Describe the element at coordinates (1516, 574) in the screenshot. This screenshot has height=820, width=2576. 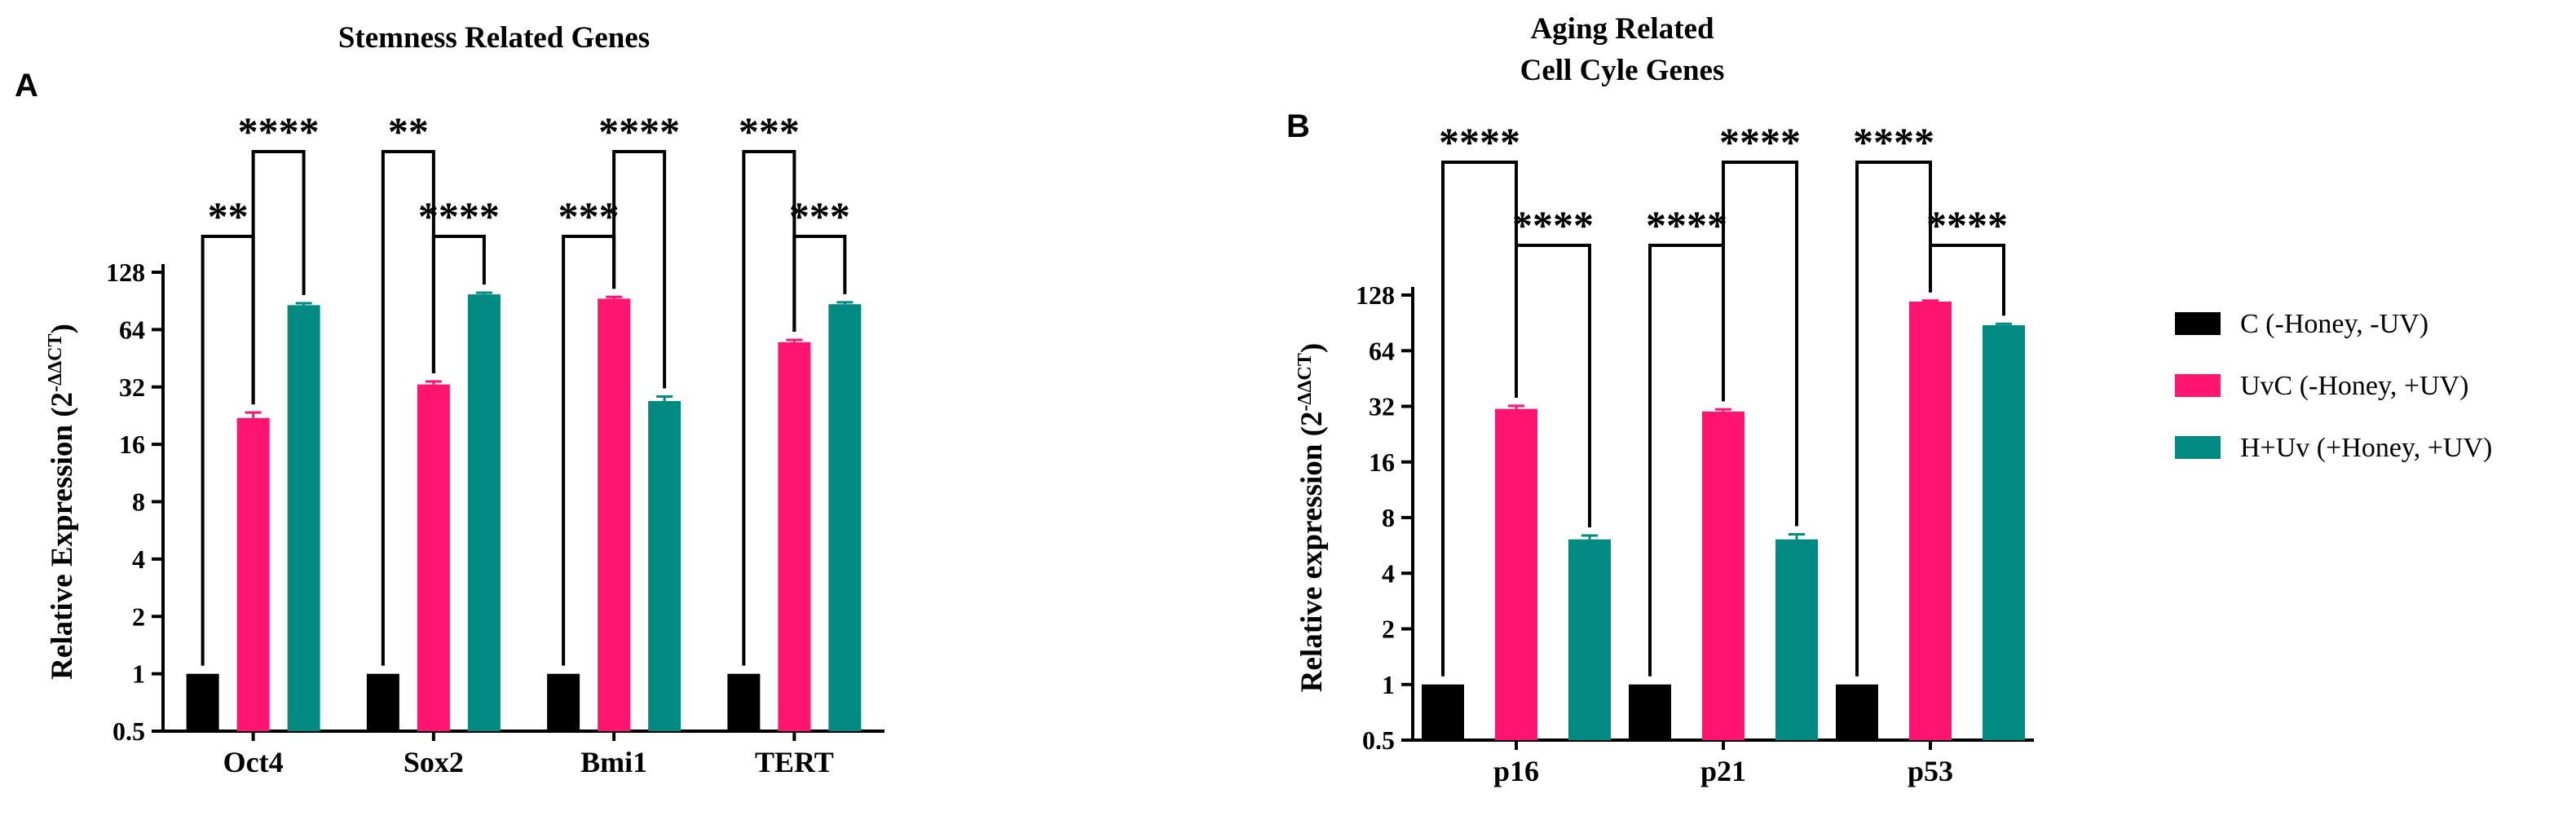
I see `bar-p16-series2` at that location.